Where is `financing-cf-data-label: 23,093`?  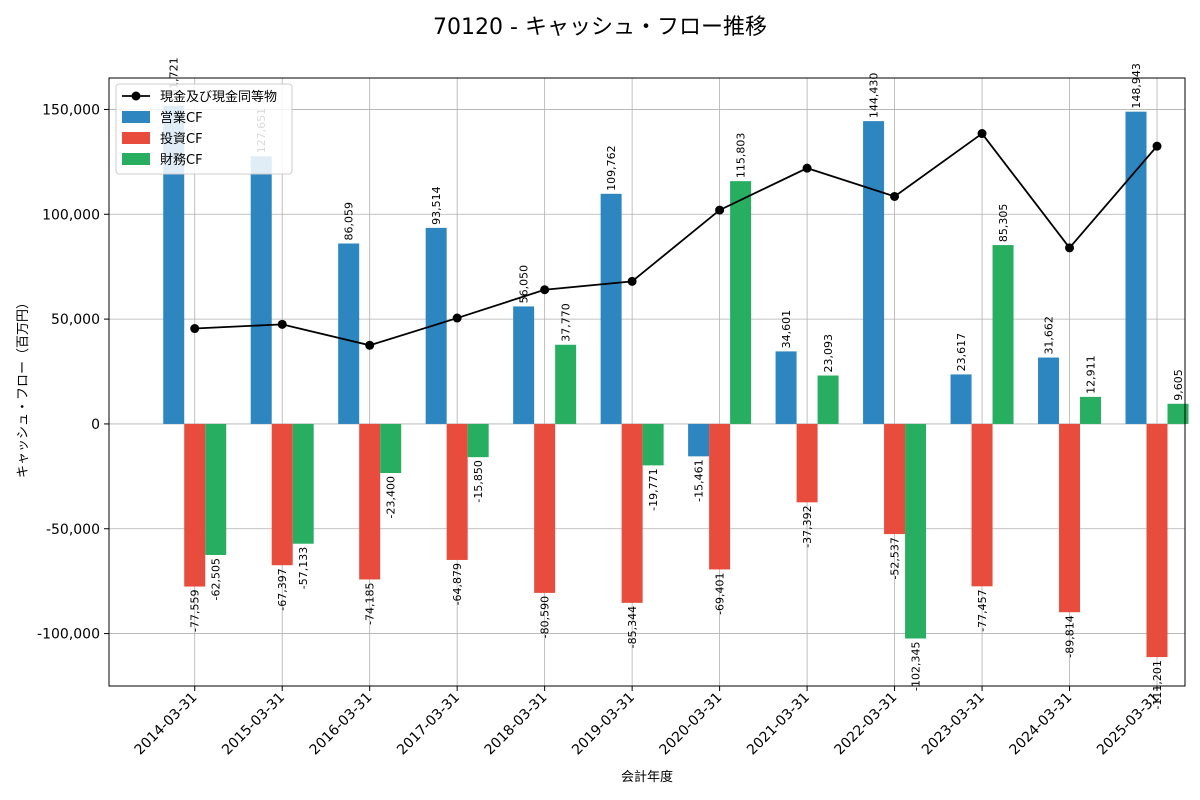 financing-cf-data-label: 23,093 is located at coordinates (828, 353).